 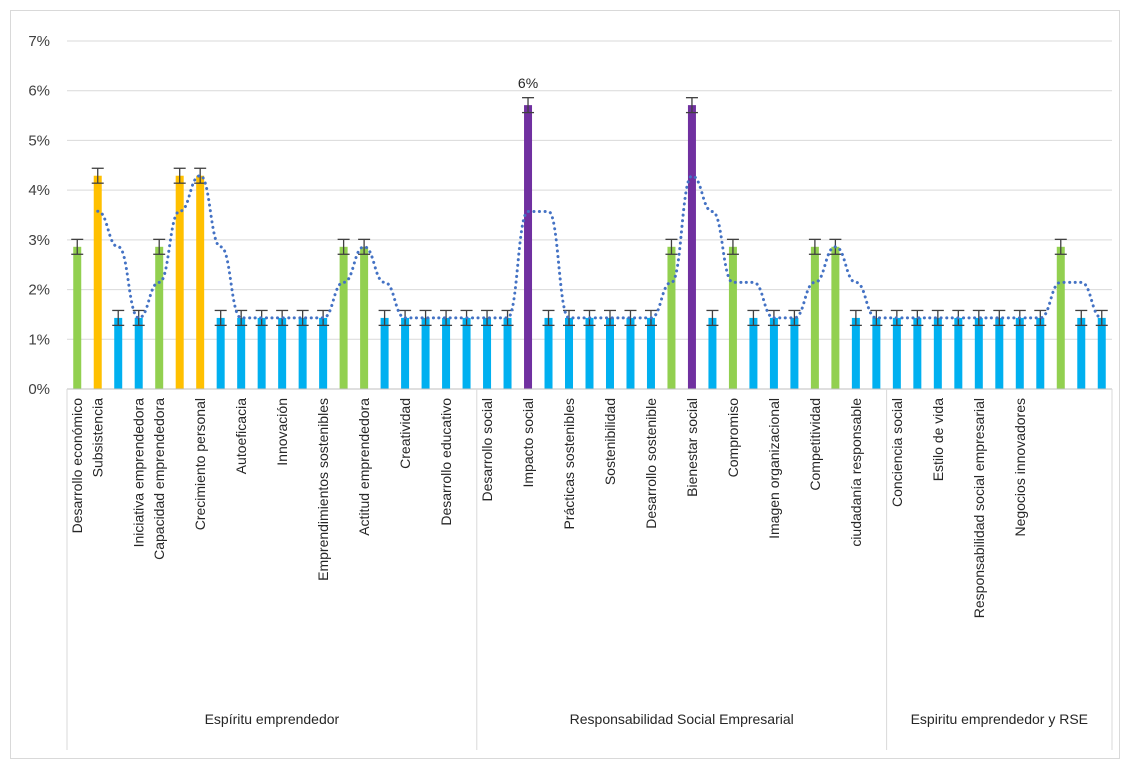 I want to click on category-label: Desarrollo educativo, so click(x=446, y=462).